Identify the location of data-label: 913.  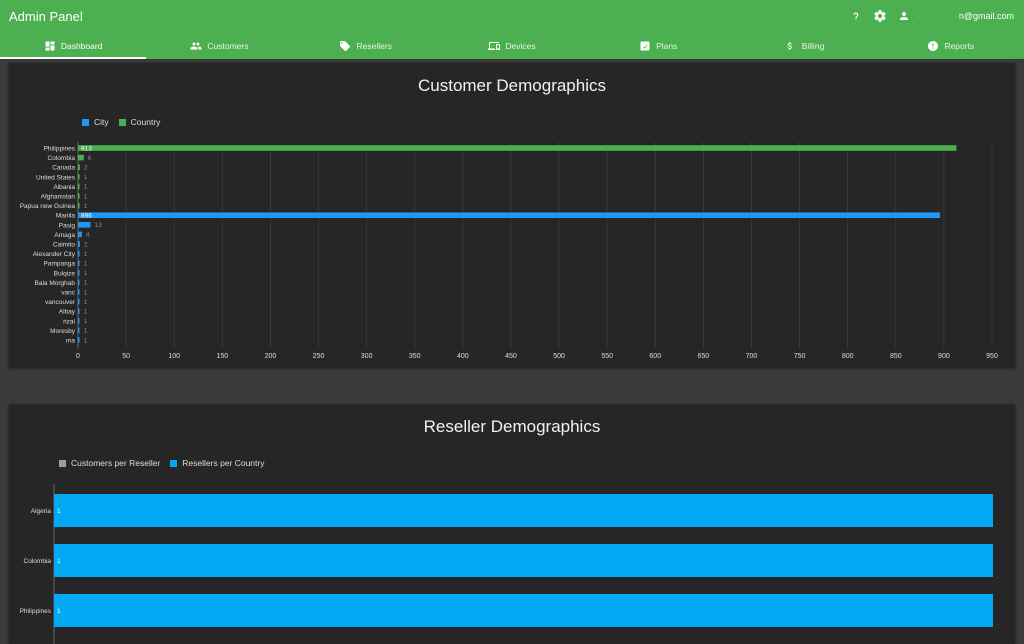
(86, 148).